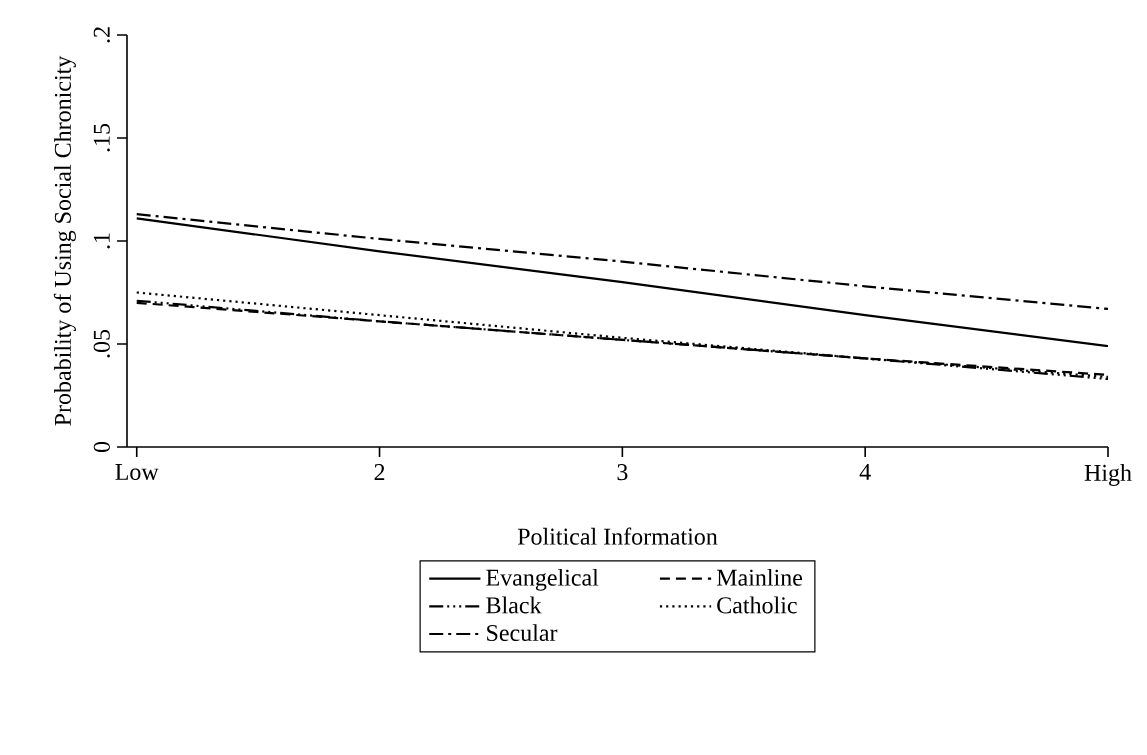  Describe the element at coordinates (542, 579) in the screenshot. I see `legend-label: Evangelical` at that location.